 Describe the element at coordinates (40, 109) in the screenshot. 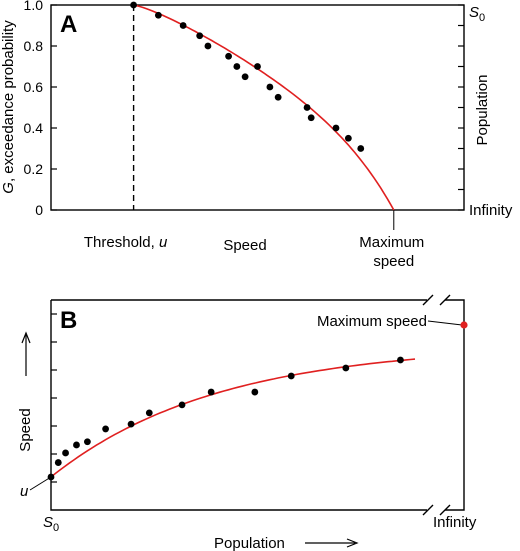

I see `panel-a-y-ticks: 0 0.2 0.4 0.6 0.8 1.0` at that location.